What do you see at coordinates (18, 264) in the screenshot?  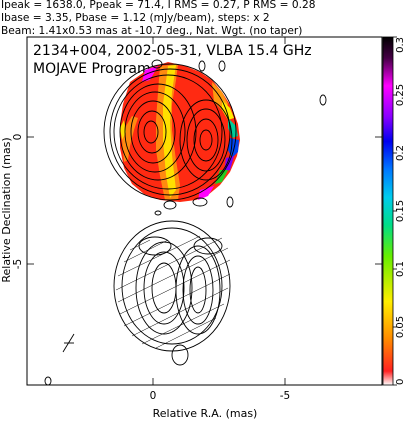 I see `y-tick-label: -5` at bounding box center [18, 264].